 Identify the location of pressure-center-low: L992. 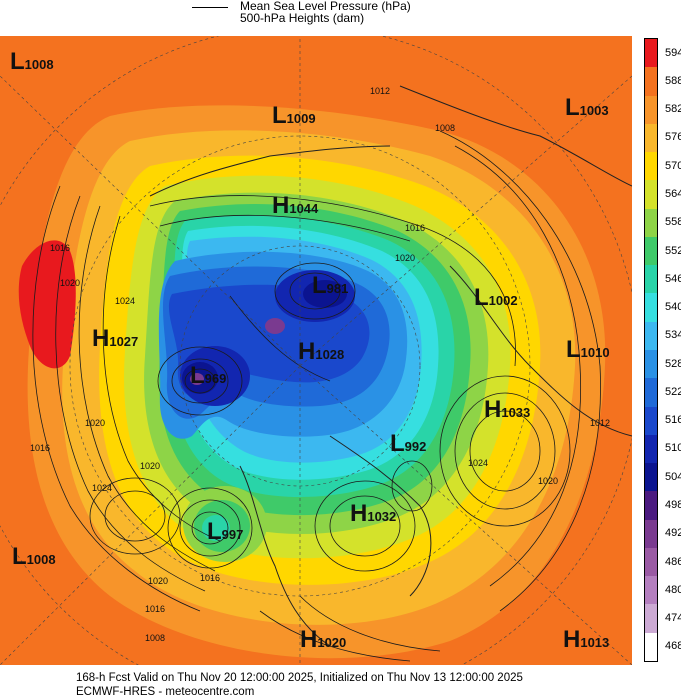
(408, 443).